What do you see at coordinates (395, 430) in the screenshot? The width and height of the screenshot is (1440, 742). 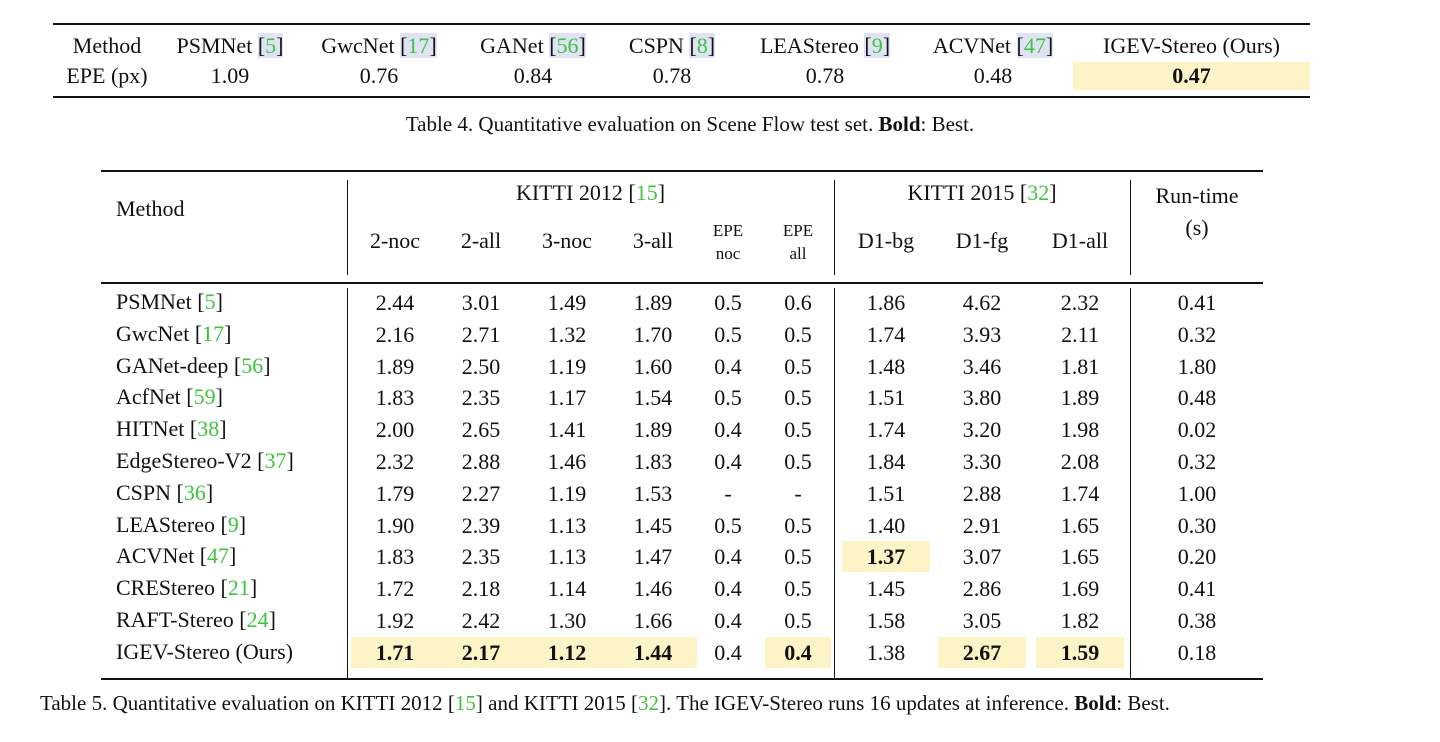 I see `table5-value: 2.00` at bounding box center [395, 430].